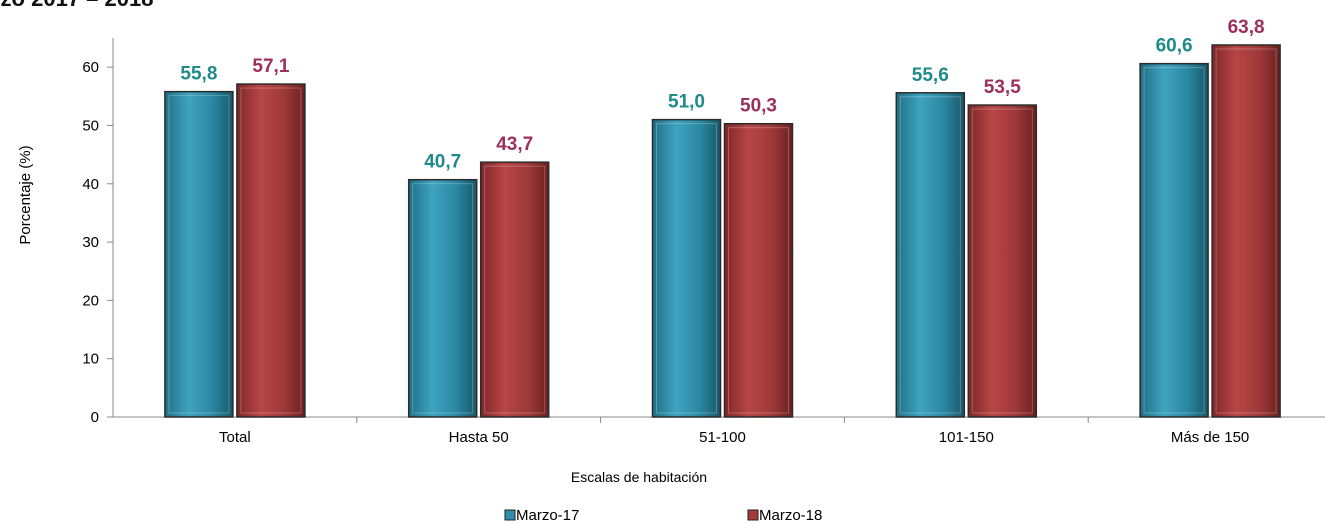  I want to click on data-label: 60,6, so click(1174, 46).